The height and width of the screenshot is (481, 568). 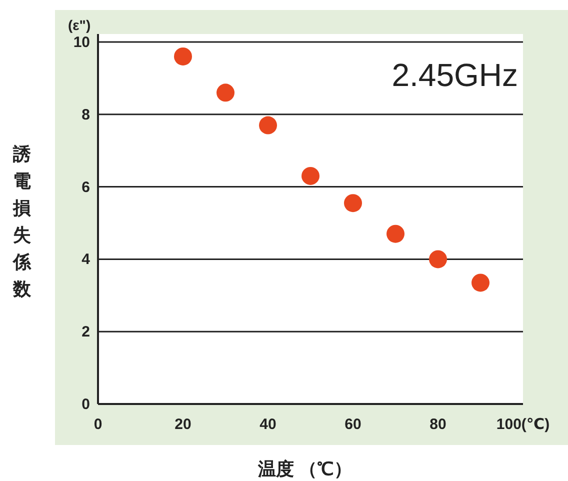 What do you see at coordinates (304, 469) in the screenshot?
I see `x-axis-title: 温度 （℃）` at bounding box center [304, 469].